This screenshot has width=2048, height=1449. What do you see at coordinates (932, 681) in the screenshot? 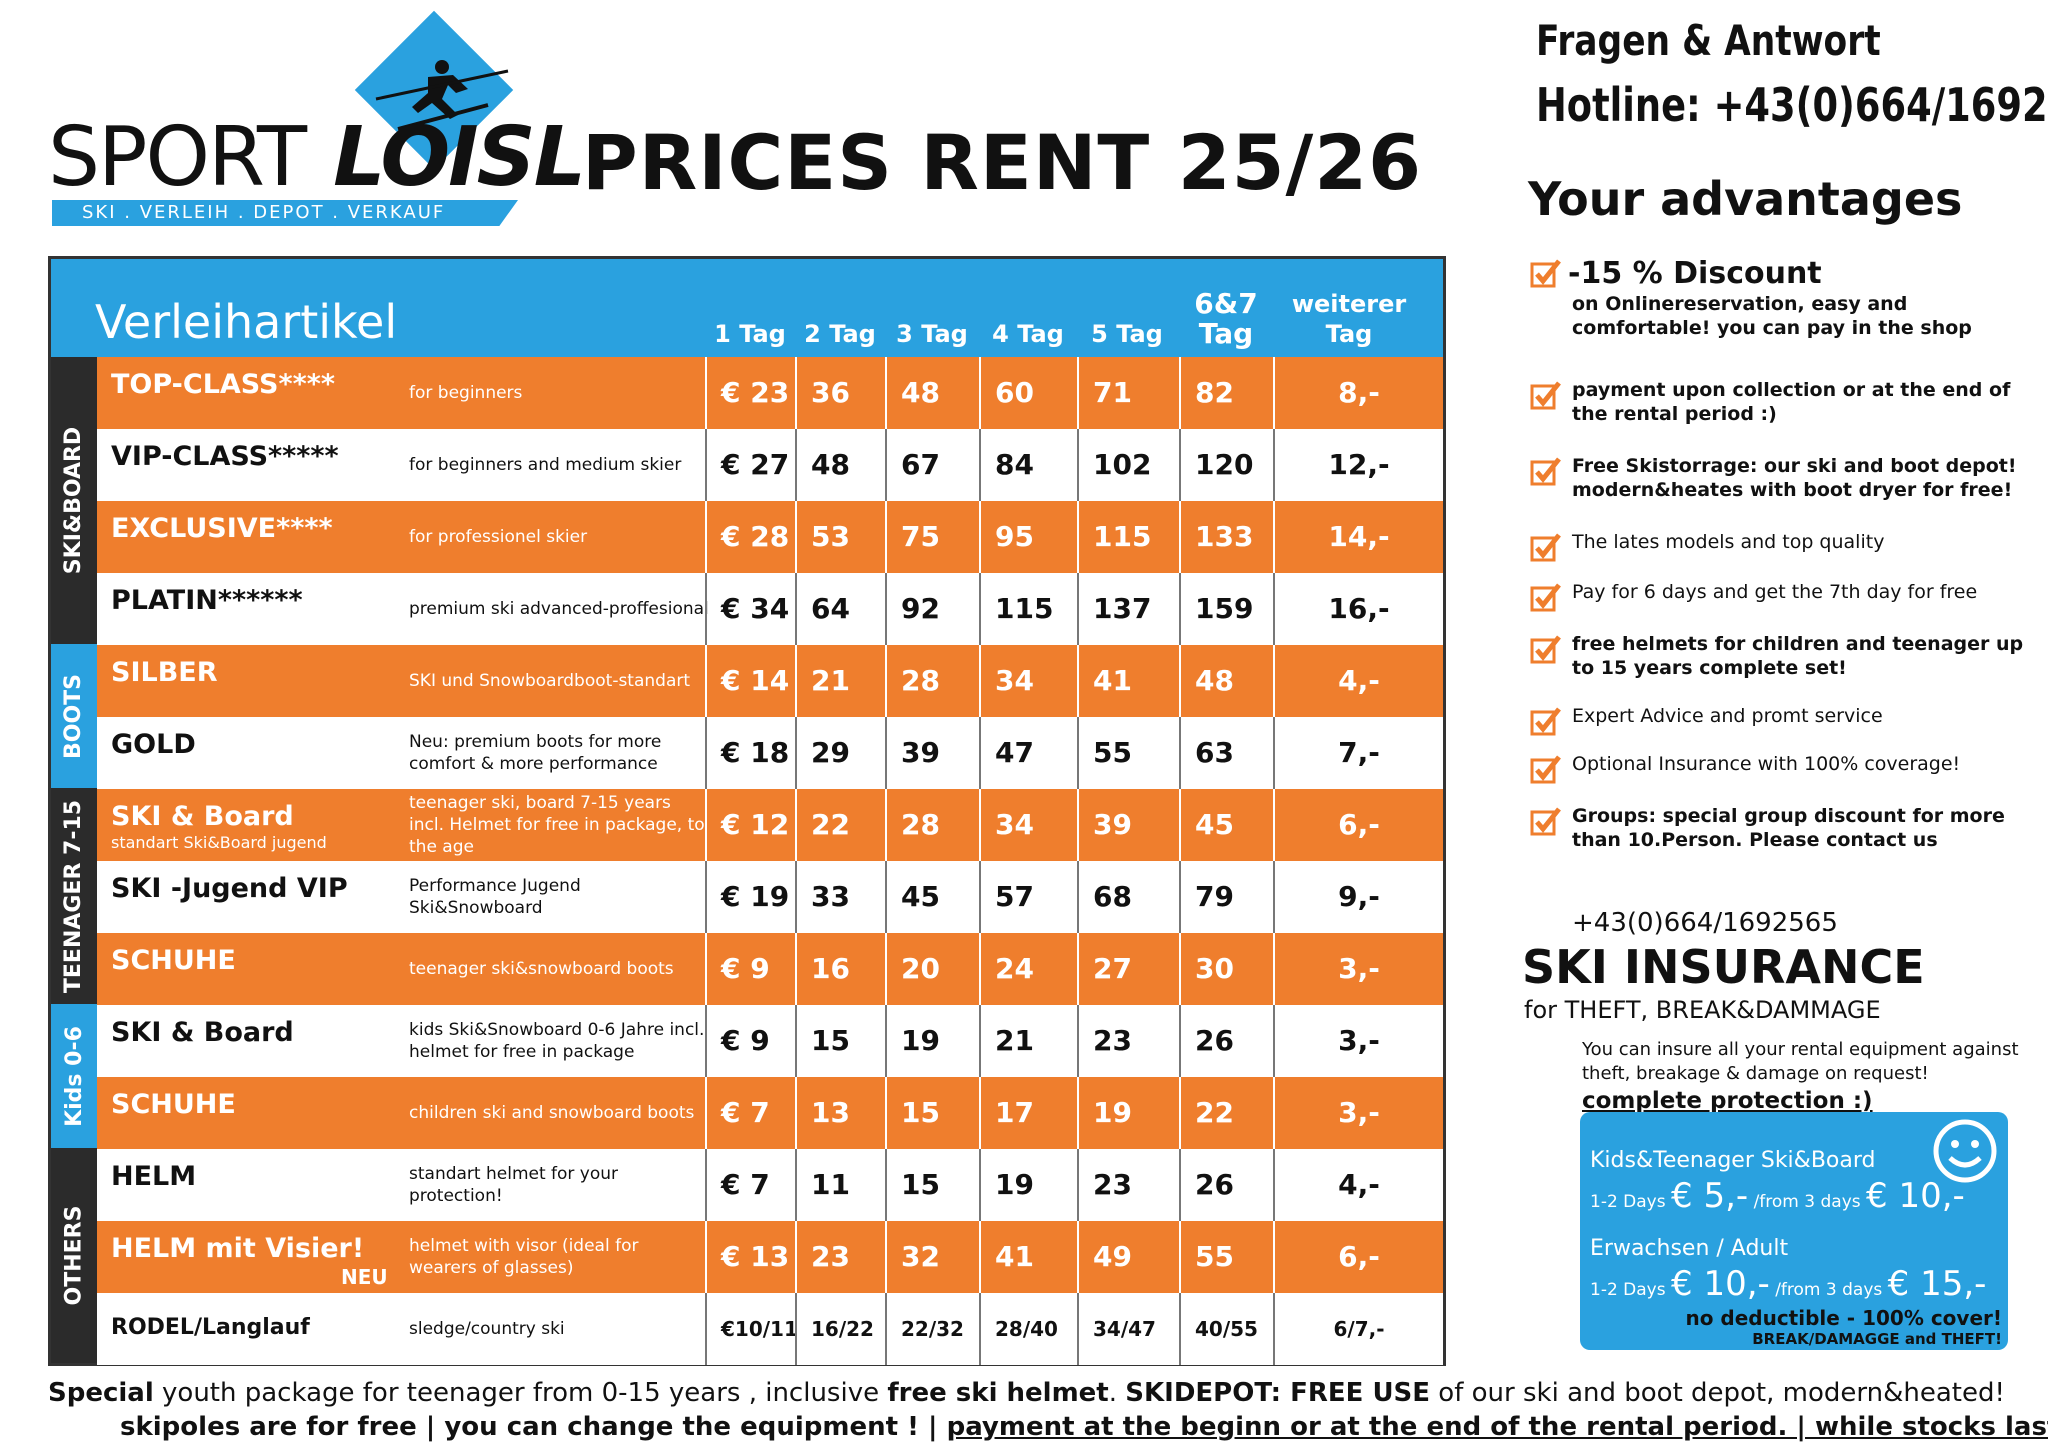
I see `price-cell: 28` at bounding box center [932, 681].